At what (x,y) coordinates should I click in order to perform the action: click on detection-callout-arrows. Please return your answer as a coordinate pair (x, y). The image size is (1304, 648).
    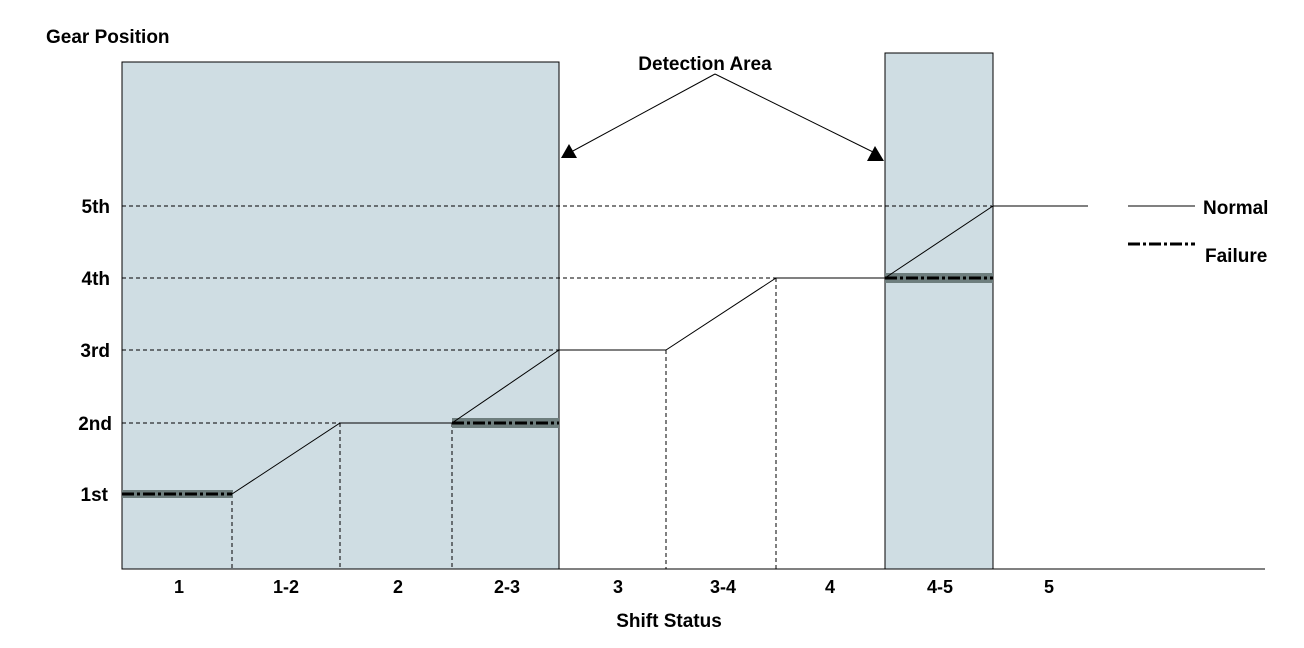
    Looking at the image, I should click on (722, 117).